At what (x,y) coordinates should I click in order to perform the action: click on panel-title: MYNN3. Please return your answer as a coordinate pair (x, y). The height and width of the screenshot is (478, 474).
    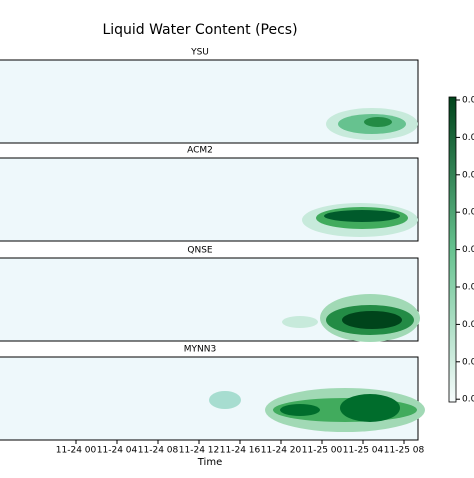
    Looking at the image, I should click on (200, 350).